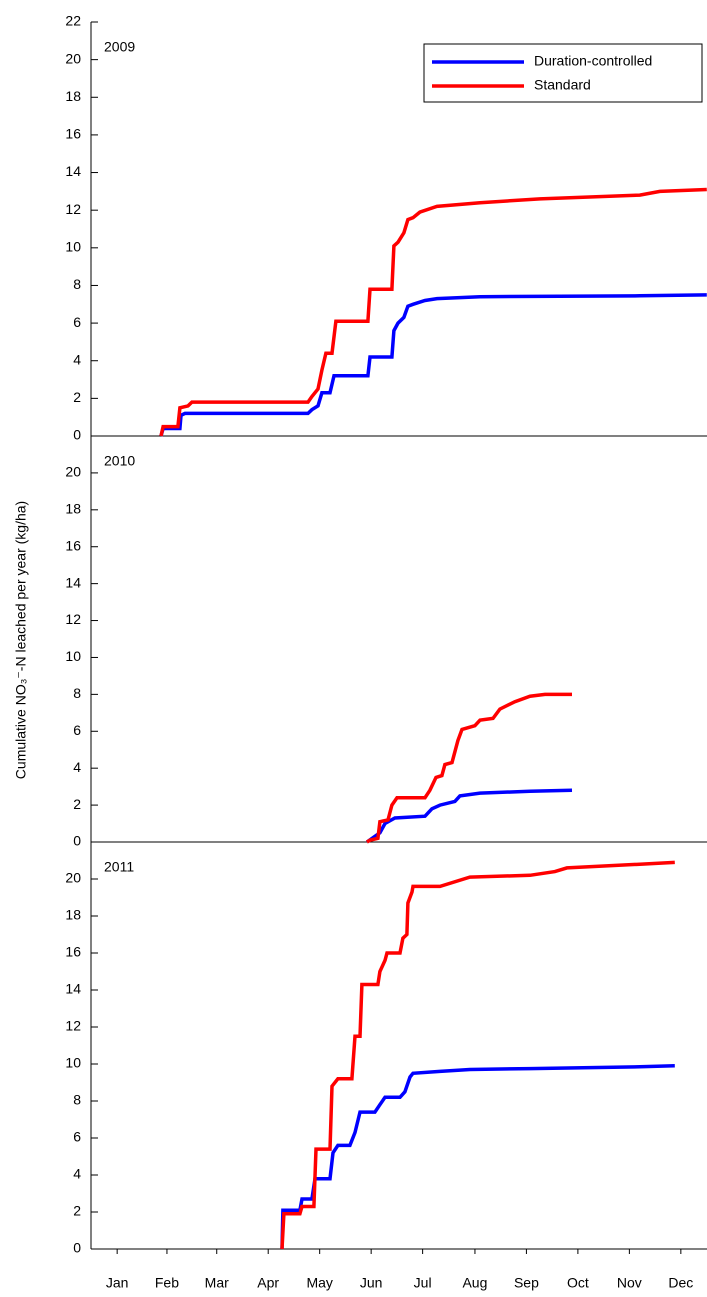  What do you see at coordinates (371, 1283) in the screenshot?
I see `x-tick-label: Jun` at bounding box center [371, 1283].